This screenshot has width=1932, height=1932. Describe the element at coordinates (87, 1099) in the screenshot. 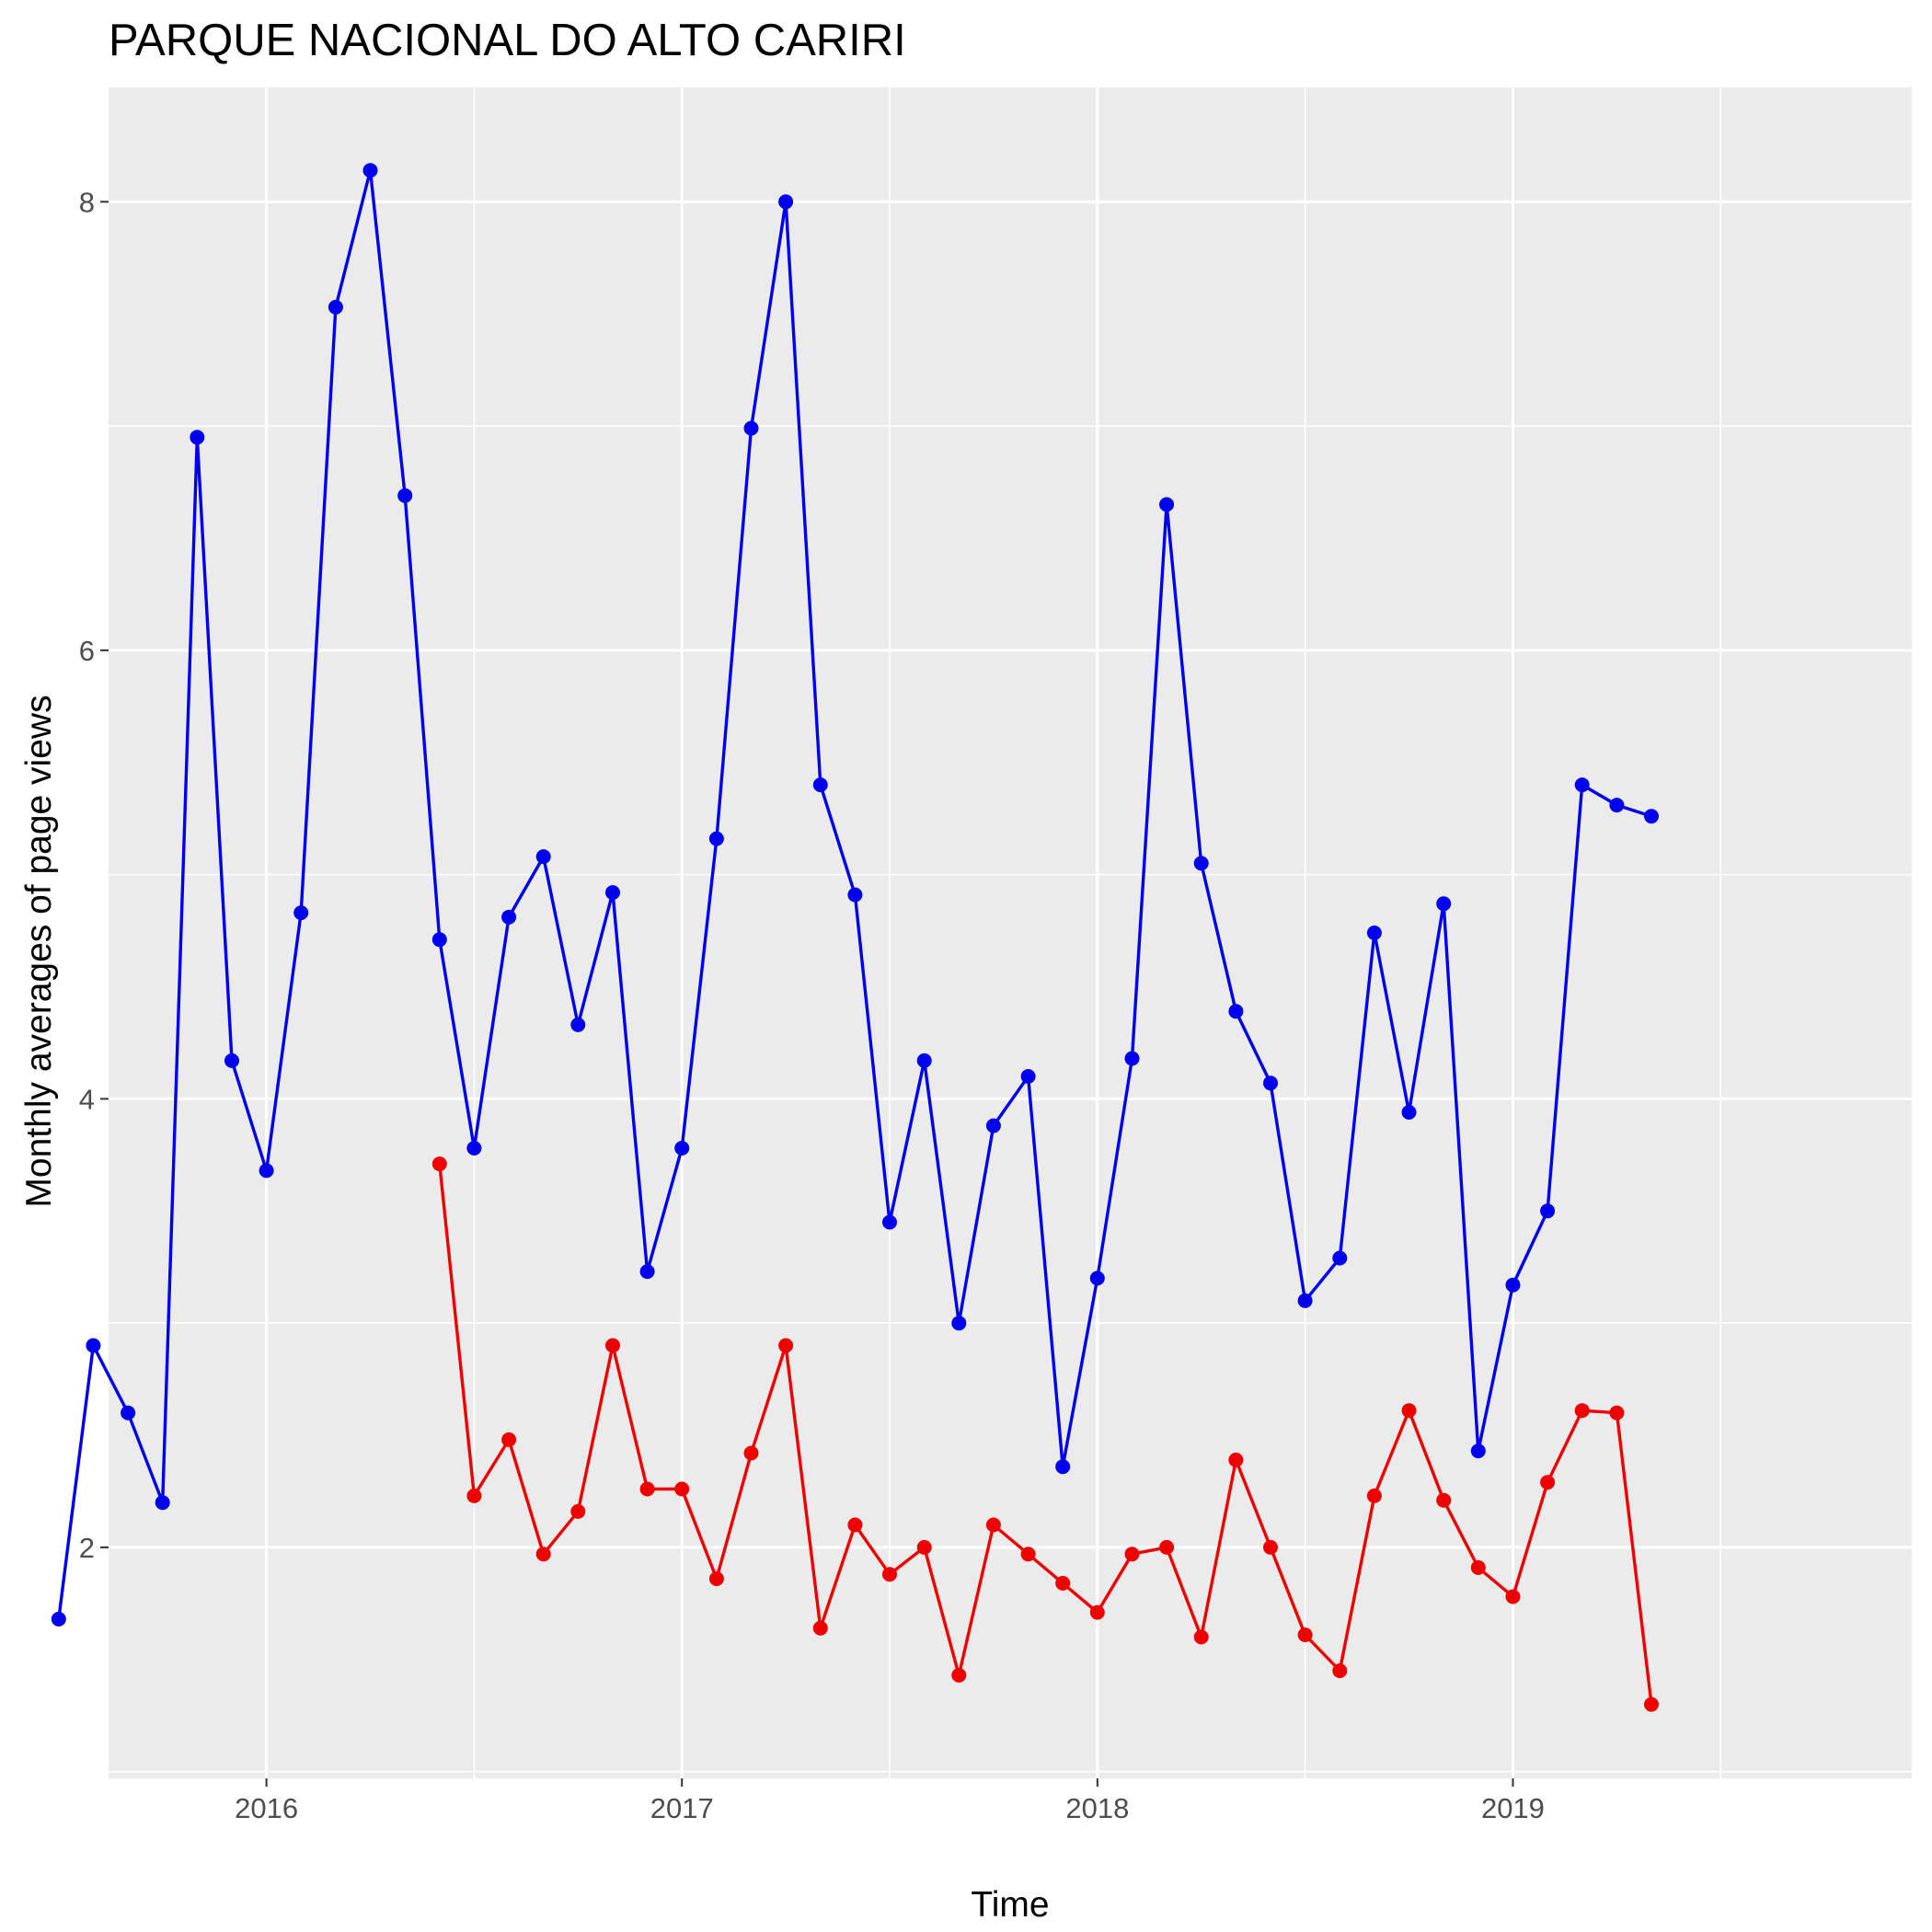

I see `y-tick-label: 4` at that location.